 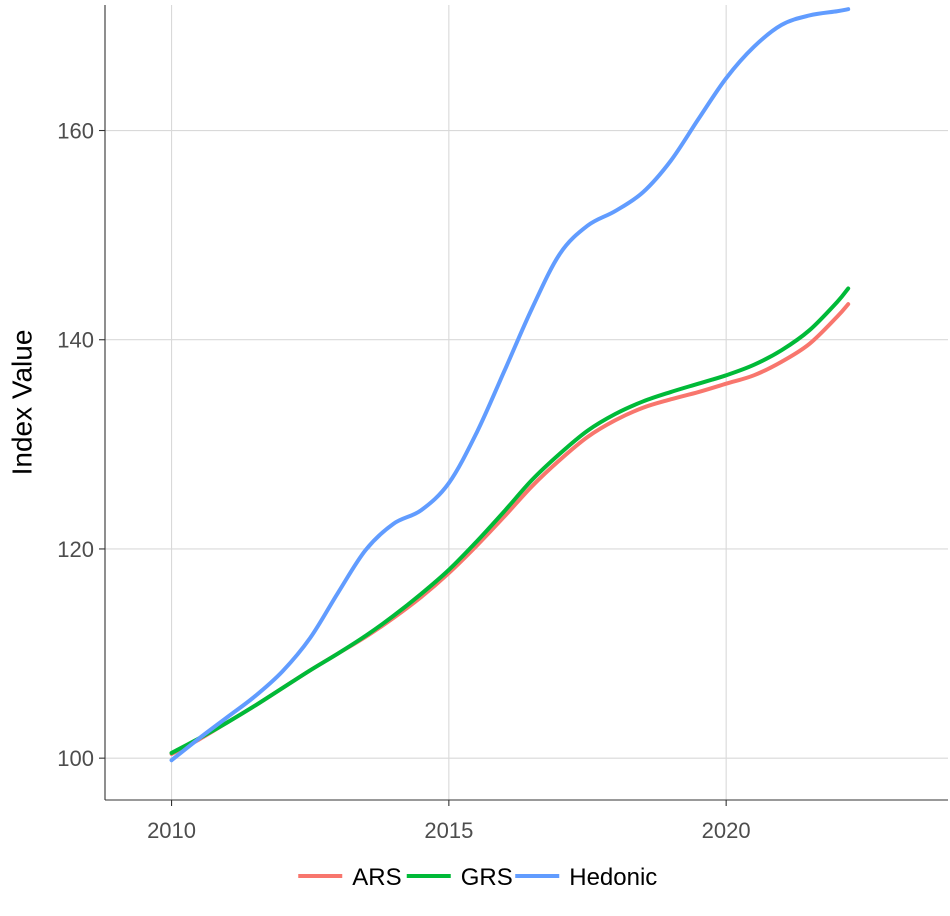 I want to click on legend-label-ars: ARS, so click(x=376, y=877).